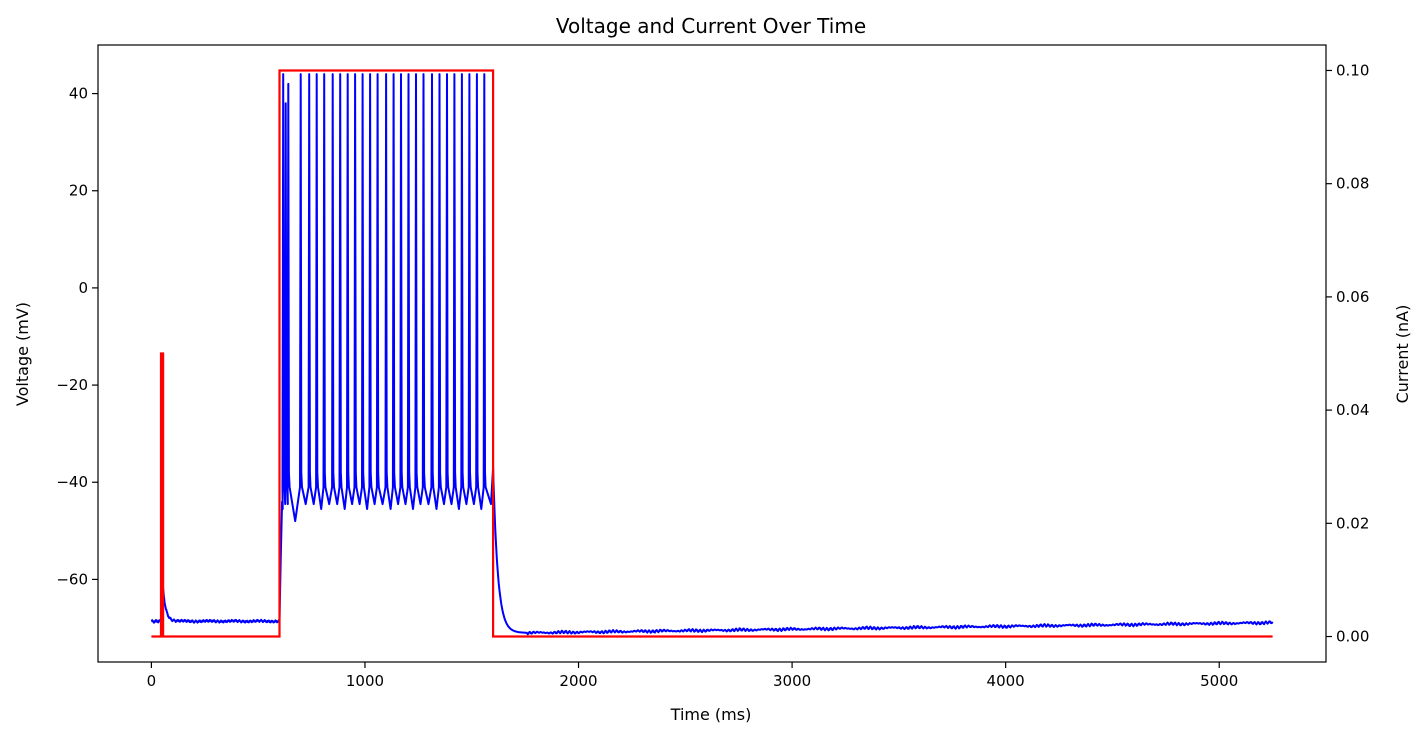  What do you see at coordinates (792, 681) in the screenshot?
I see `x-tick-label: 3000` at bounding box center [792, 681].